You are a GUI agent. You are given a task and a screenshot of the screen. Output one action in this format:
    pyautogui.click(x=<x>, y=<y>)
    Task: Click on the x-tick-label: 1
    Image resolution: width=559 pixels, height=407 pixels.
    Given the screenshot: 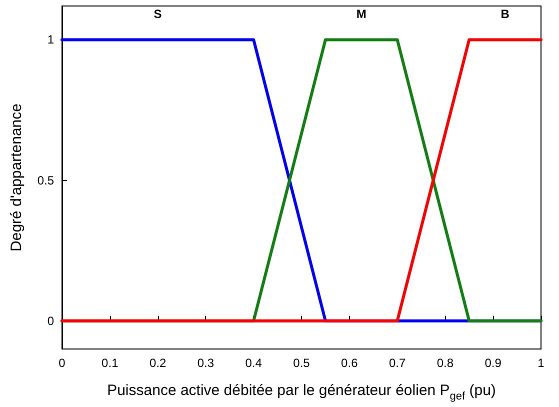 What is the action you would take?
    pyautogui.click(x=541, y=363)
    